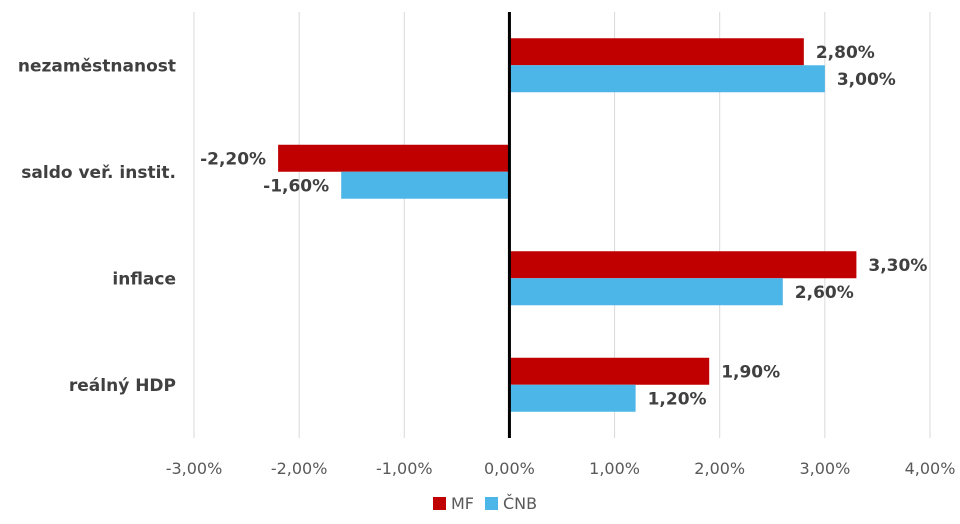 Image resolution: width=960 pixels, height=524 pixels. I want to click on data-label: 1,90%, so click(750, 372).